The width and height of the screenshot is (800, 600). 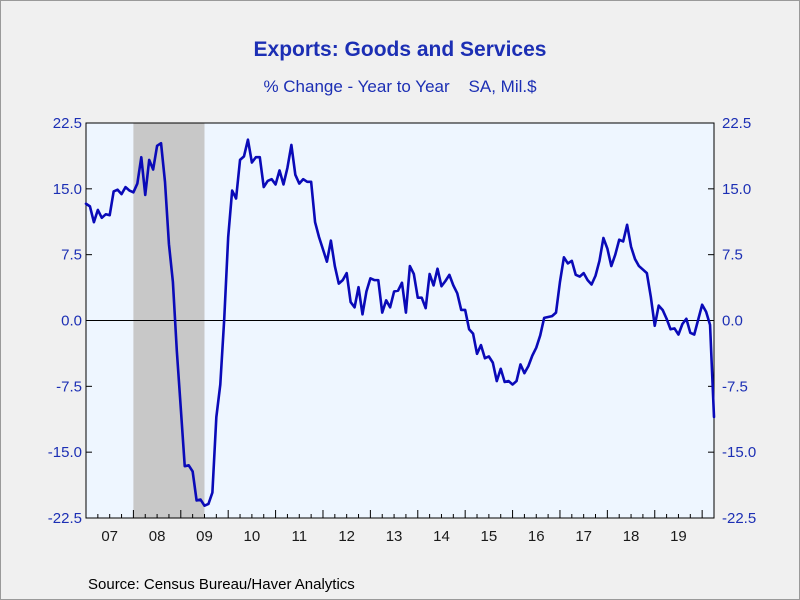 I want to click on x-tick-label: 13, so click(x=394, y=536).